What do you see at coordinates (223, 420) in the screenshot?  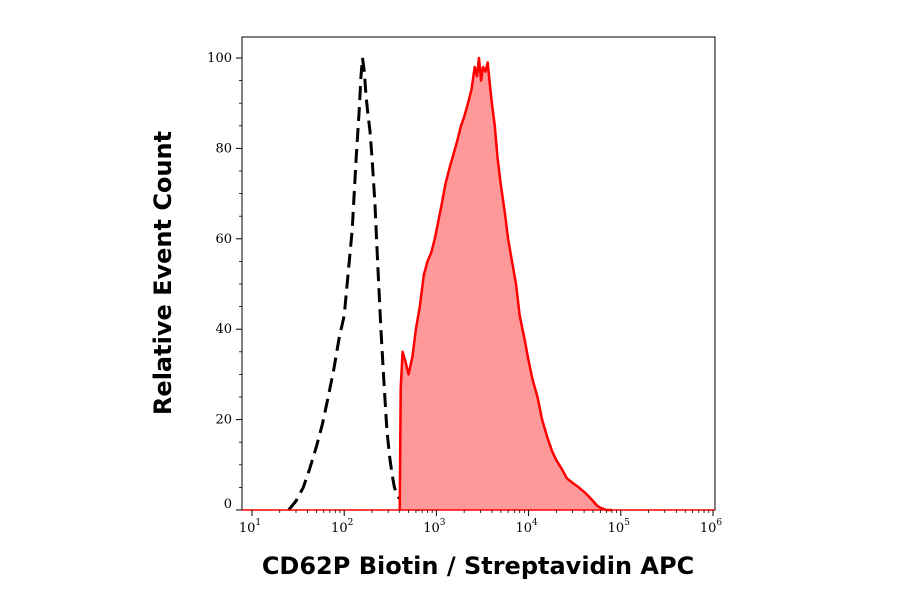 I see `y-tick-label: 20` at bounding box center [223, 420].